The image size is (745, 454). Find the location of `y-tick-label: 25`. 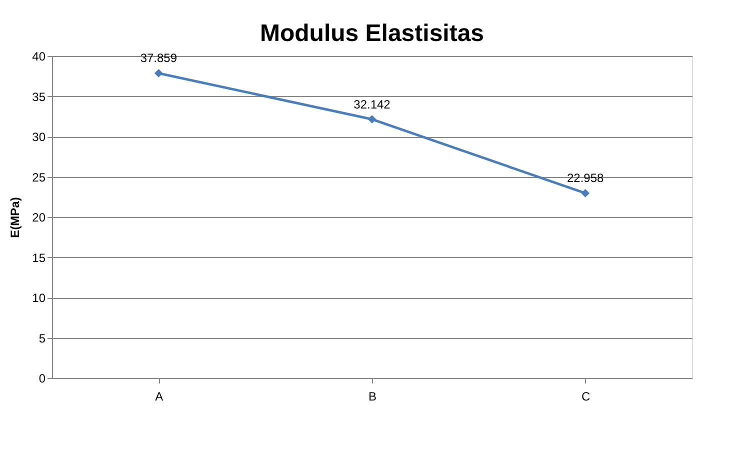

y-tick-label: 25 is located at coordinates (39, 177).